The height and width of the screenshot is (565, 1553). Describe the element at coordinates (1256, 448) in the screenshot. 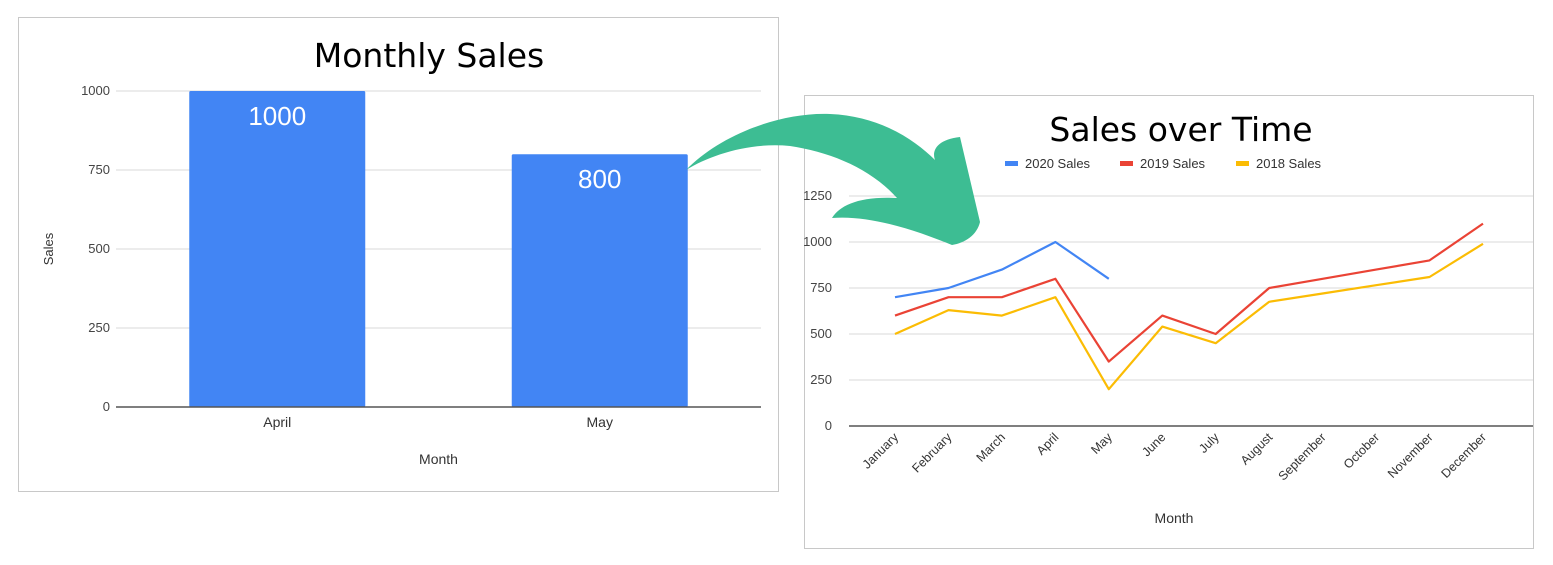

I see `x-tick-label: August` at that location.